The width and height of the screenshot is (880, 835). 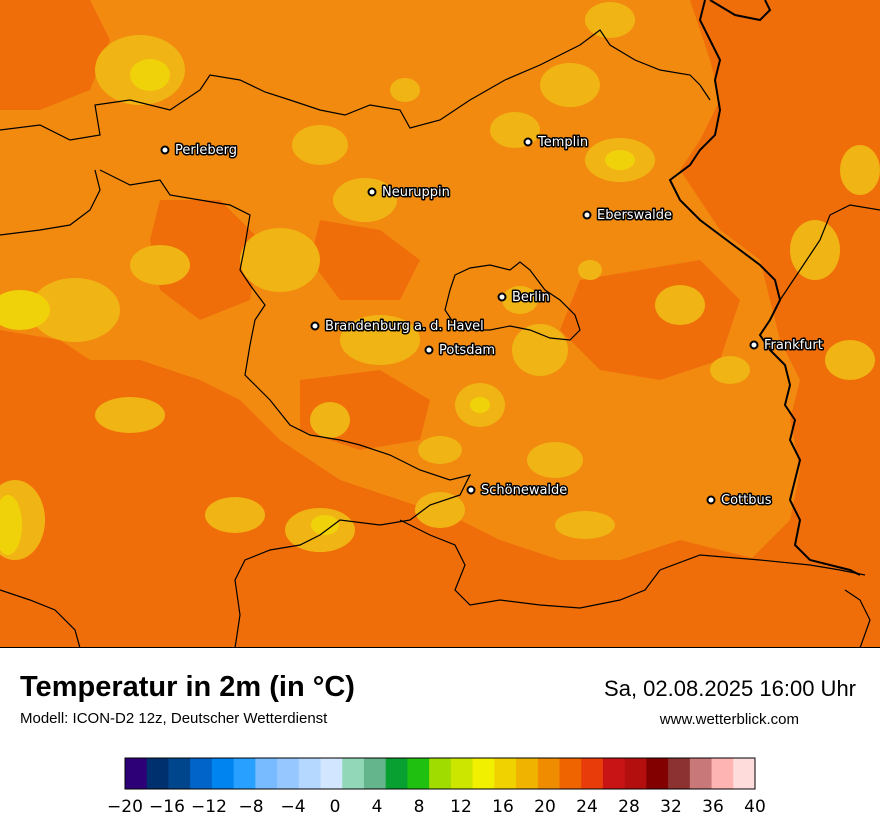 I want to click on legend-tick-label: 40, so click(x=755, y=807).